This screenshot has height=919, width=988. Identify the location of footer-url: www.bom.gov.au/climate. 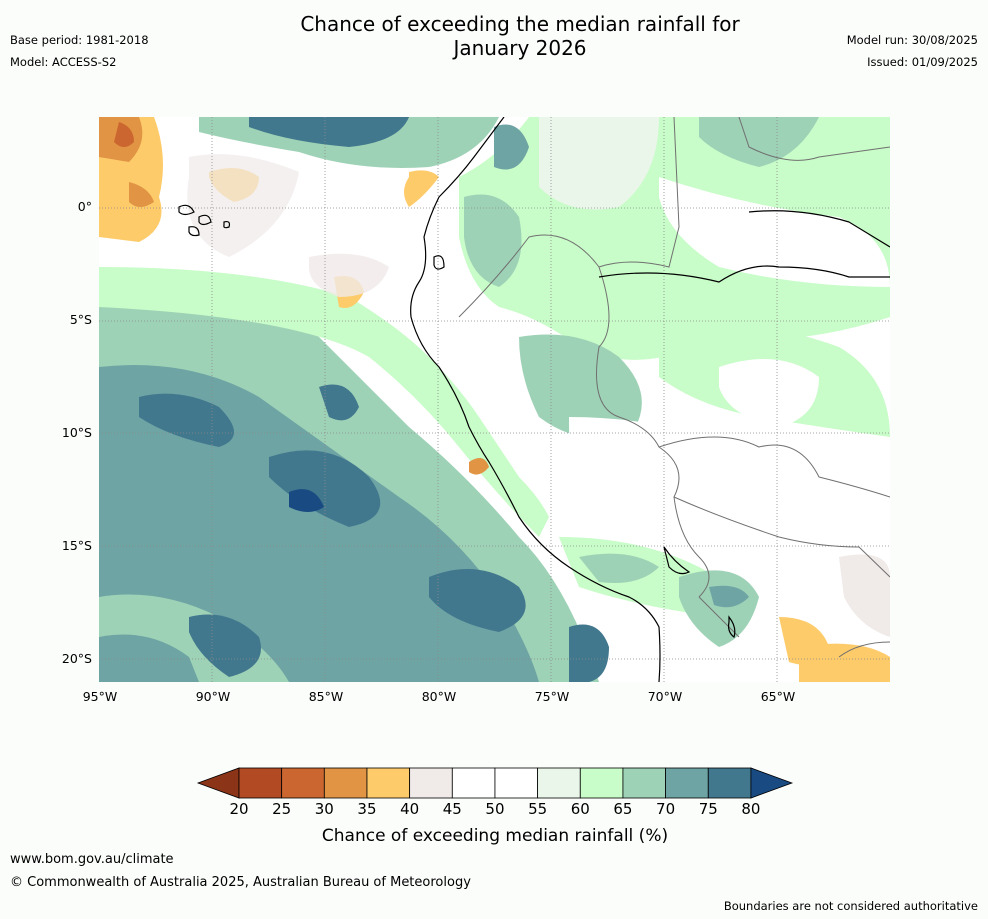
(92, 859).